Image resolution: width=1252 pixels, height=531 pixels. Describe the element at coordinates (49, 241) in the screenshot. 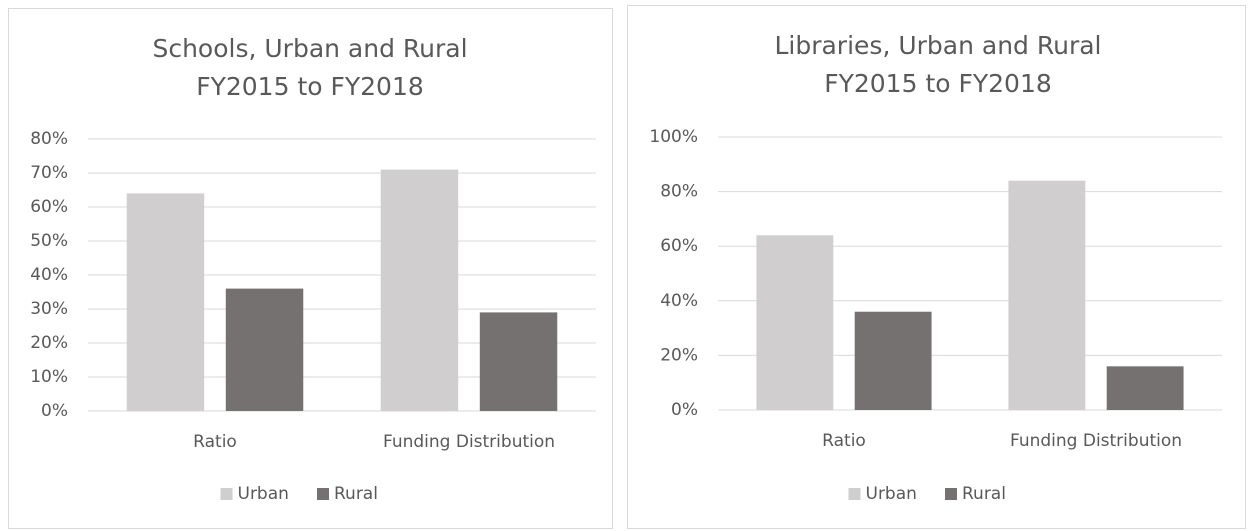

I see `y-tick-label: 50%` at that location.